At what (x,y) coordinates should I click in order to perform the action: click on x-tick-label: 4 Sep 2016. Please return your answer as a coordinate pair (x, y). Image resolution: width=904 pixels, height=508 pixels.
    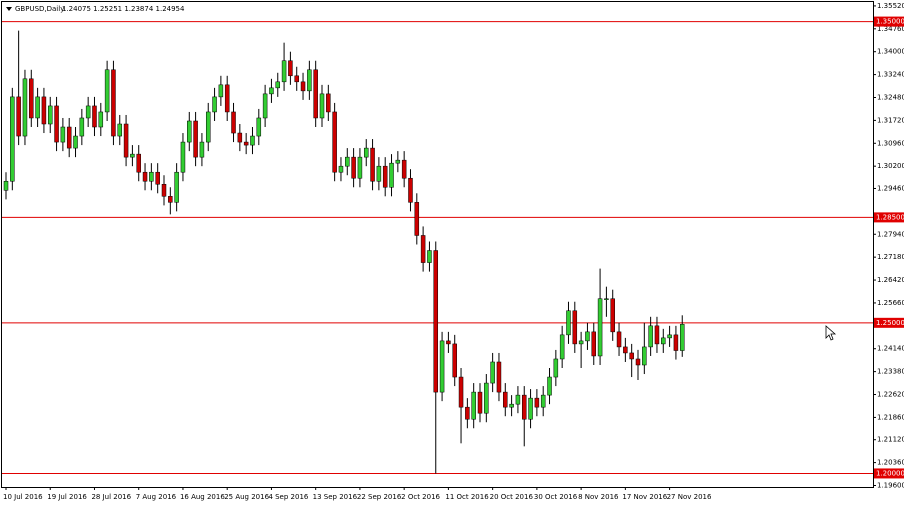
    Looking at the image, I should click on (288, 497).